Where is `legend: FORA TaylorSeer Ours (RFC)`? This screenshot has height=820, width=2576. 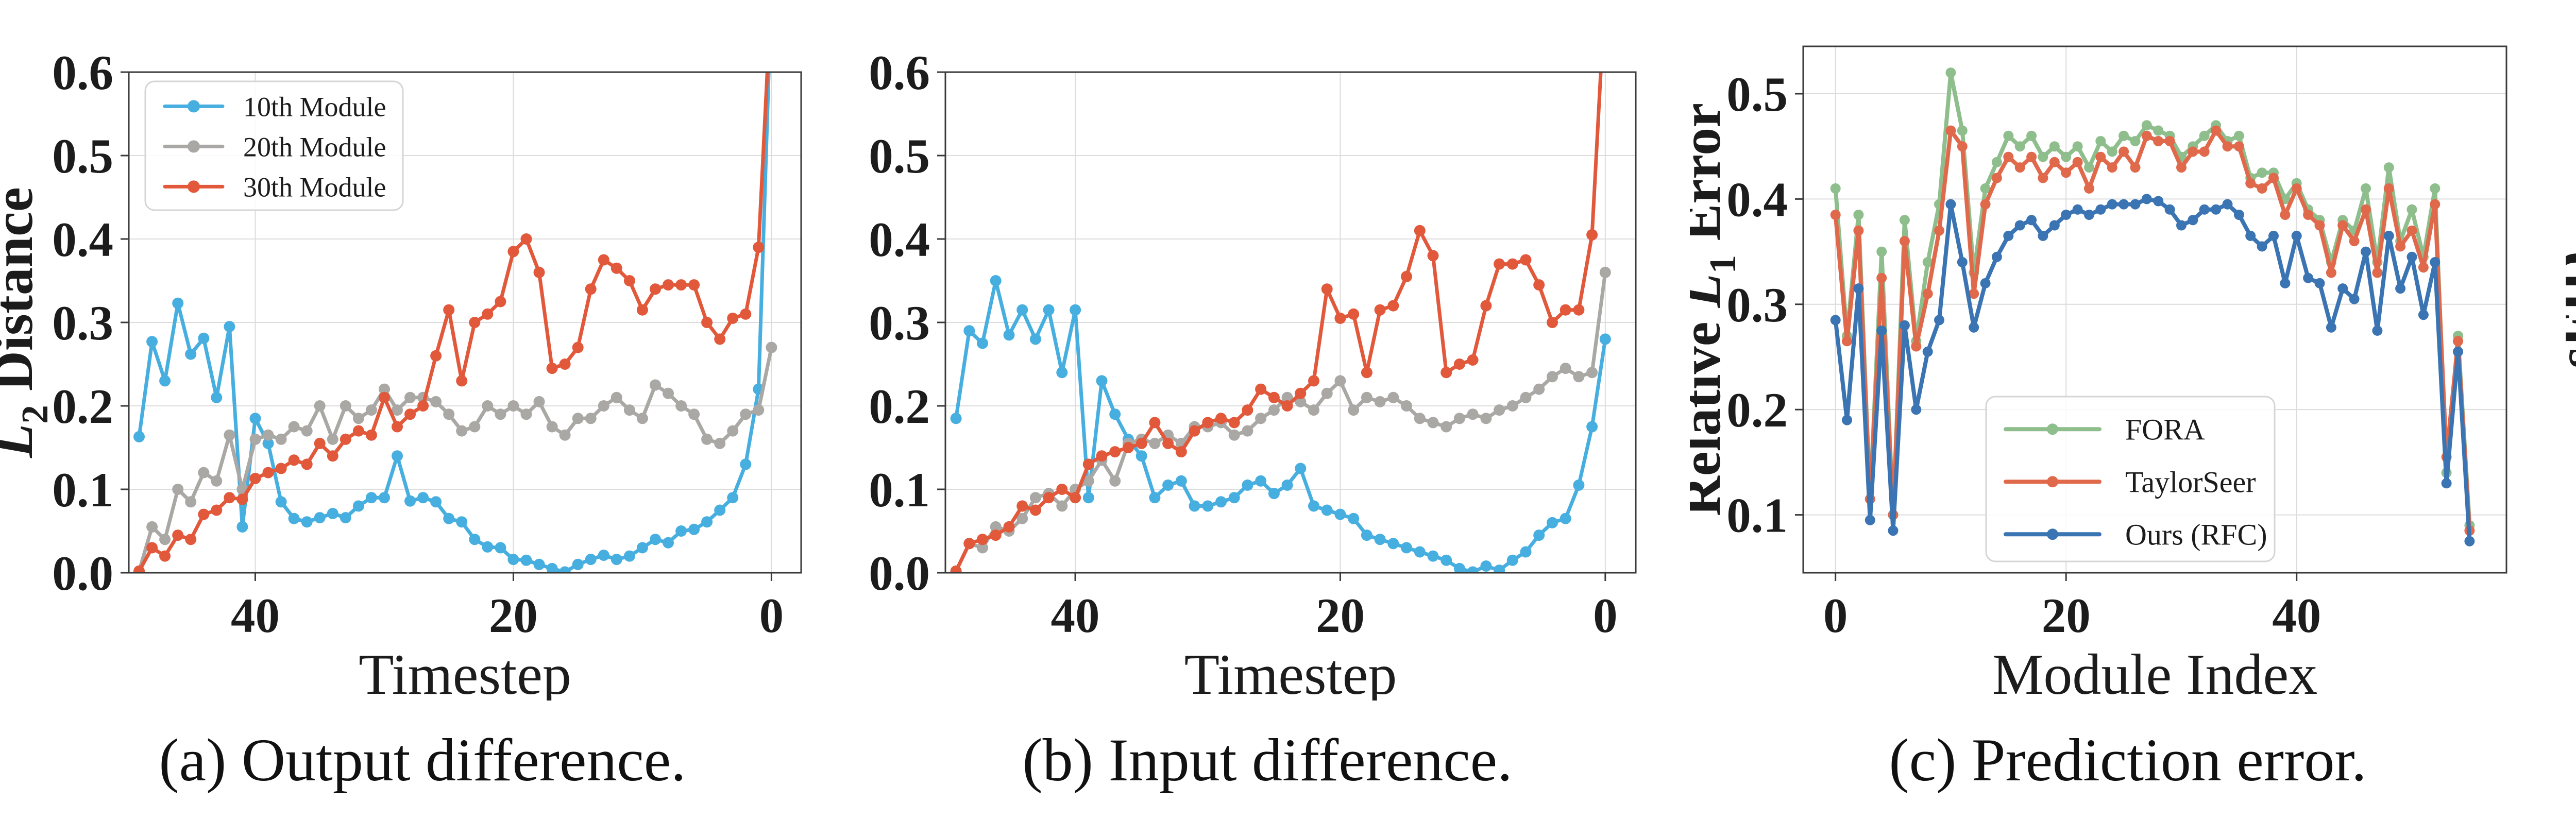 legend: FORA TaylorSeer Ours (RFC) is located at coordinates (2130, 479).